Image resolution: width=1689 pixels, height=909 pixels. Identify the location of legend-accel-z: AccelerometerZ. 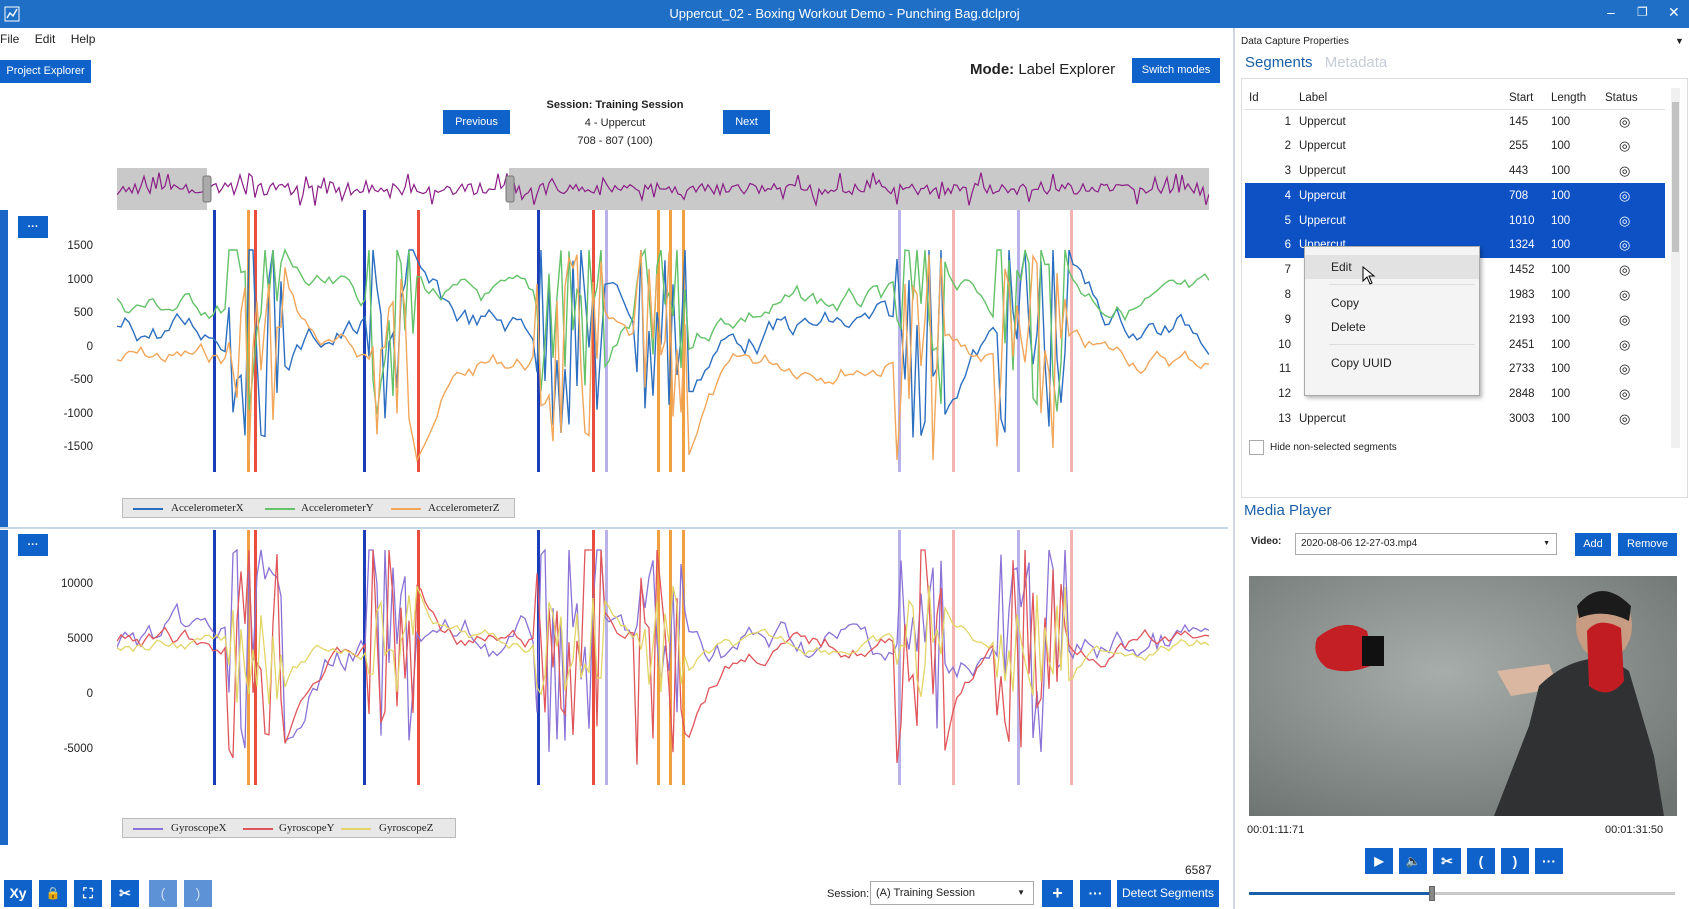
(464, 508).